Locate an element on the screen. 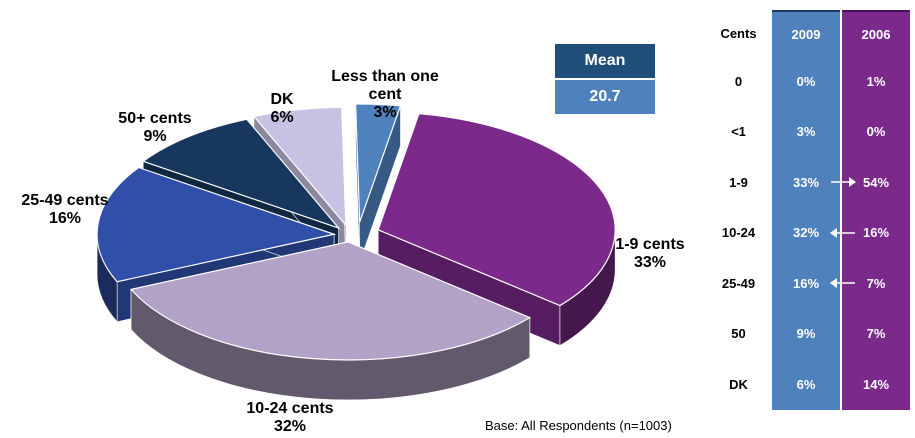 This screenshot has height=438, width=915. slice-label: 1-9 cents 33% is located at coordinates (650, 254).